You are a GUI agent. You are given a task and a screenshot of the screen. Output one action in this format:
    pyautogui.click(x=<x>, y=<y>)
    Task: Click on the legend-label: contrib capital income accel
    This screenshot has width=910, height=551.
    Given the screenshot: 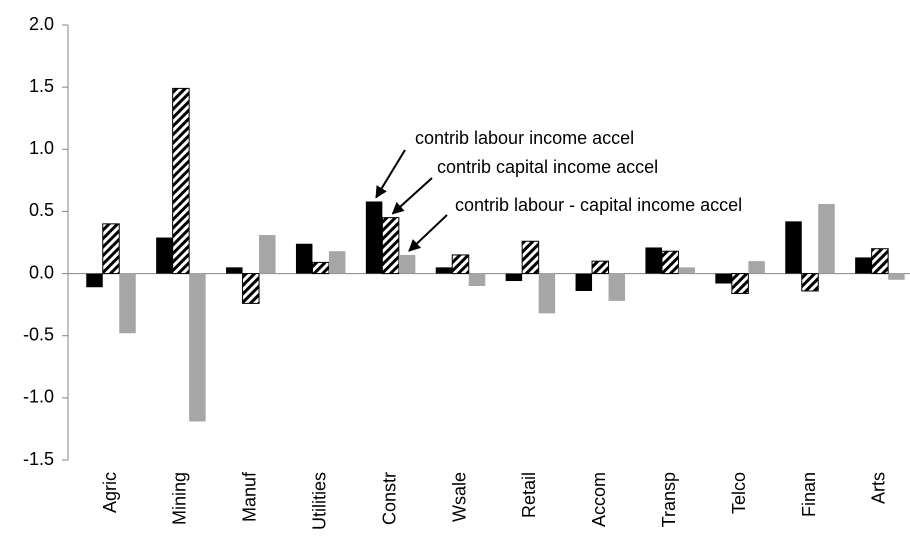 What is the action you would take?
    pyautogui.click(x=547, y=167)
    